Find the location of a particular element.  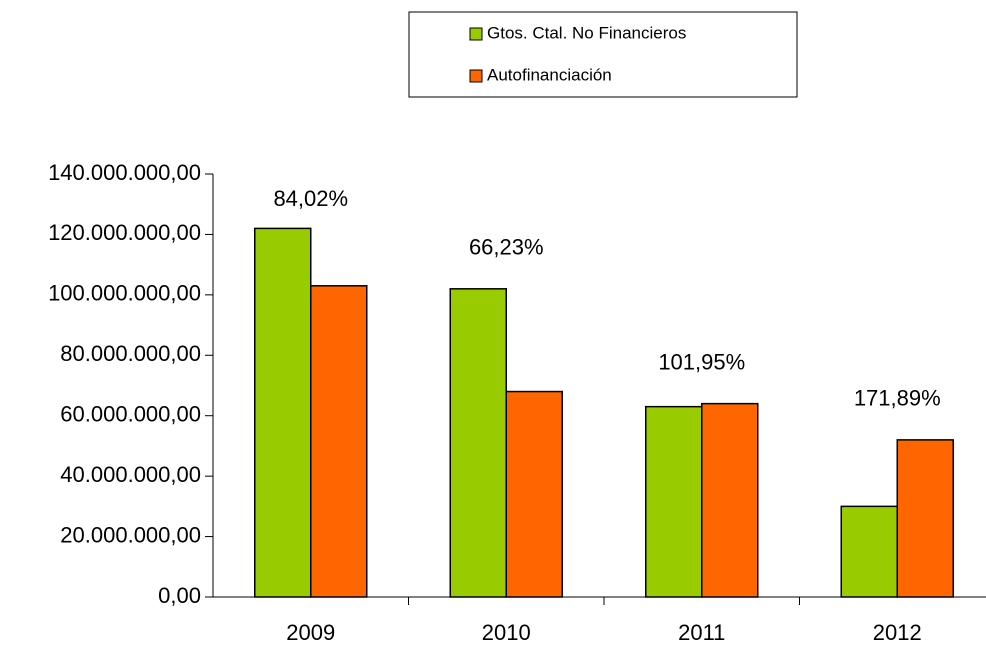

x-tick-label: 2011 is located at coordinates (701, 632).